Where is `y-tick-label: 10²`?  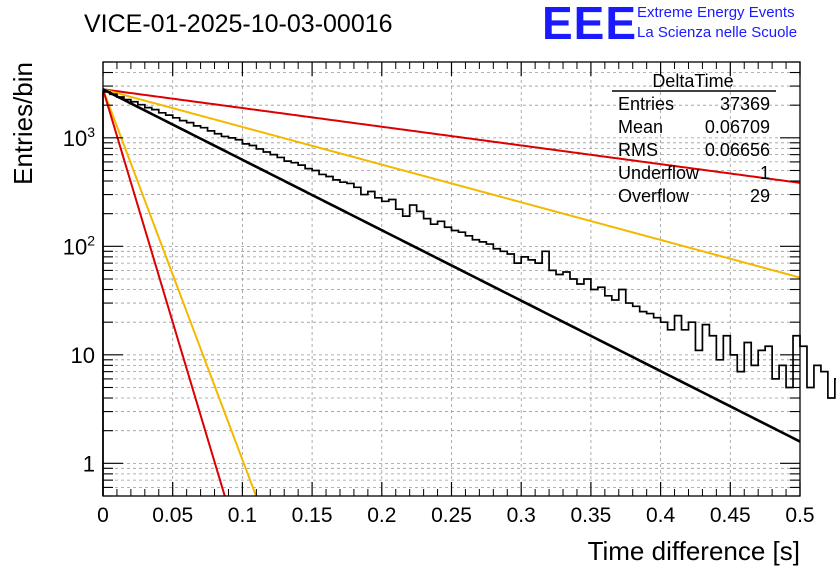 y-tick-label: 10² is located at coordinates (79, 245).